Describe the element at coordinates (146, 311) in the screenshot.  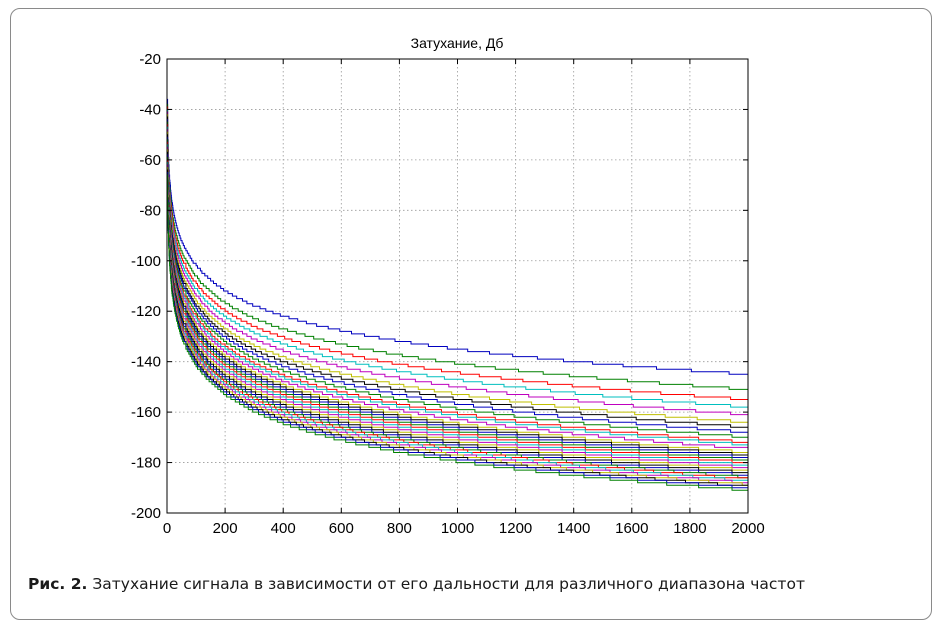
I see `y-tick-label: -120` at that location.